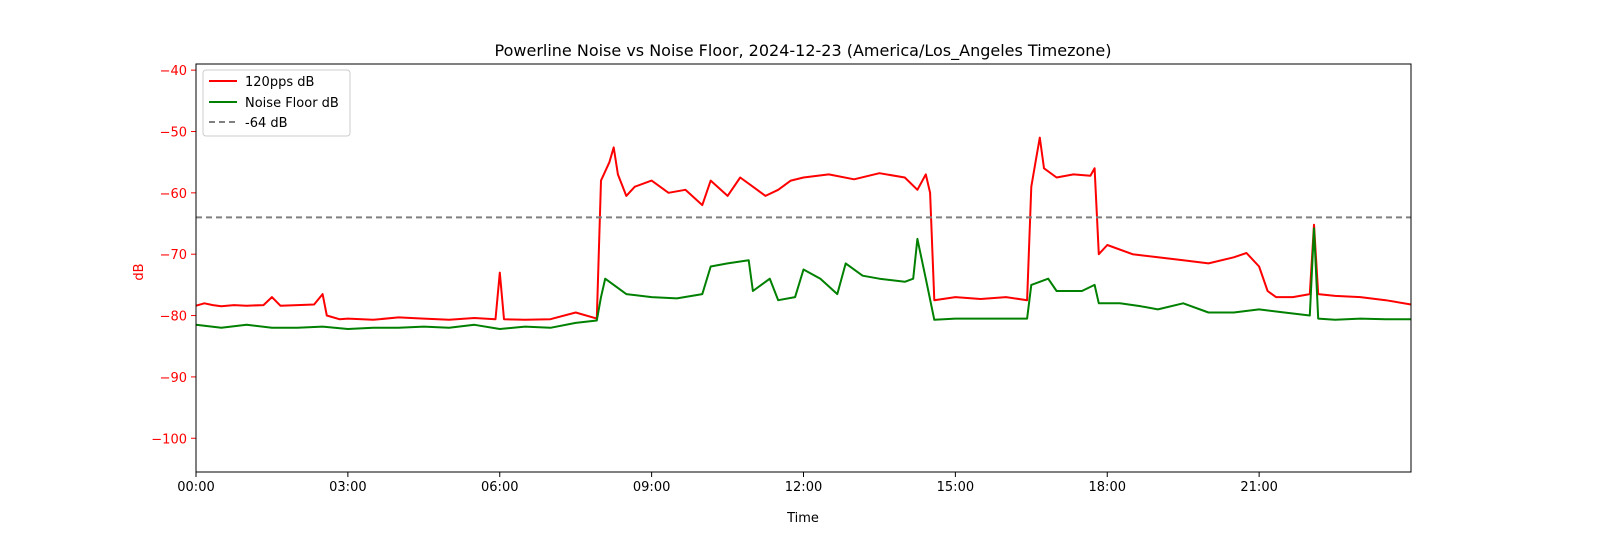 The width and height of the screenshot is (1600, 540). Describe the element at coordinates (955, 487) in the screenshot. I see `x-tick-label: 15:00` at that location.